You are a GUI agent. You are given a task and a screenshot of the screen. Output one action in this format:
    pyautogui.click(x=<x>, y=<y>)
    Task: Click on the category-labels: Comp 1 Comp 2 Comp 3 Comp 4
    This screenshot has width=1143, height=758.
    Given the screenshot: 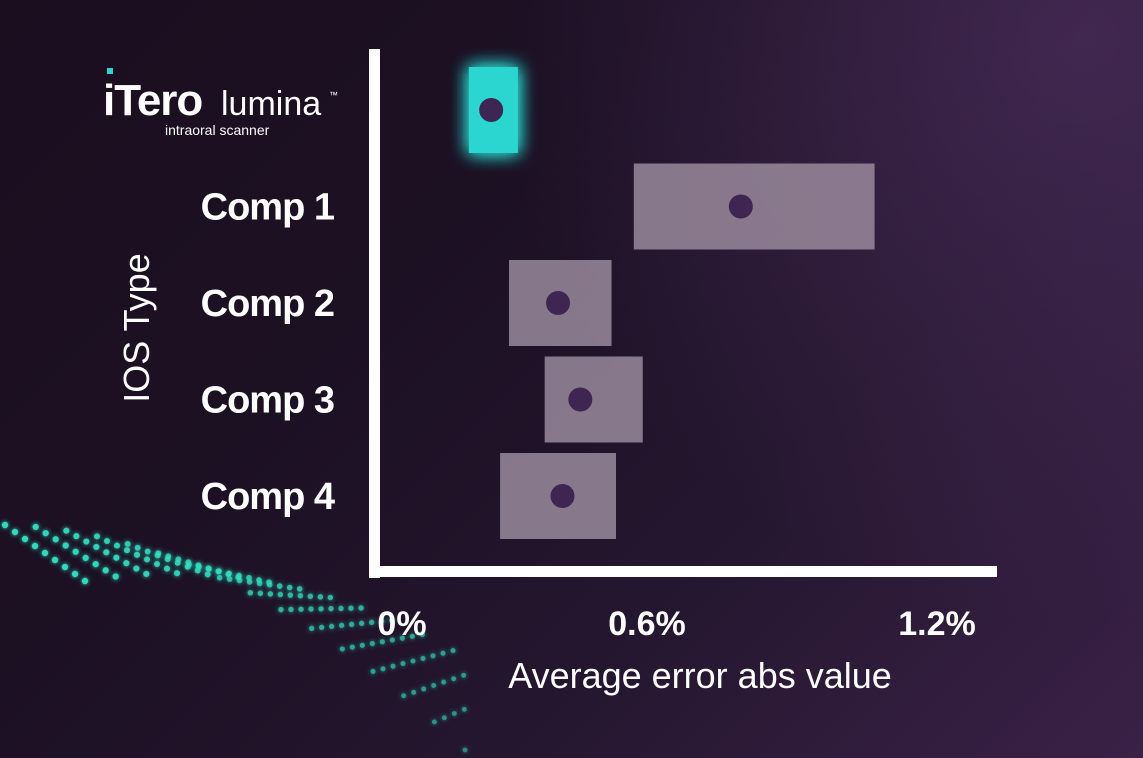 What is the action you would take?
    pyautogui.click(x=268, y=353)
    